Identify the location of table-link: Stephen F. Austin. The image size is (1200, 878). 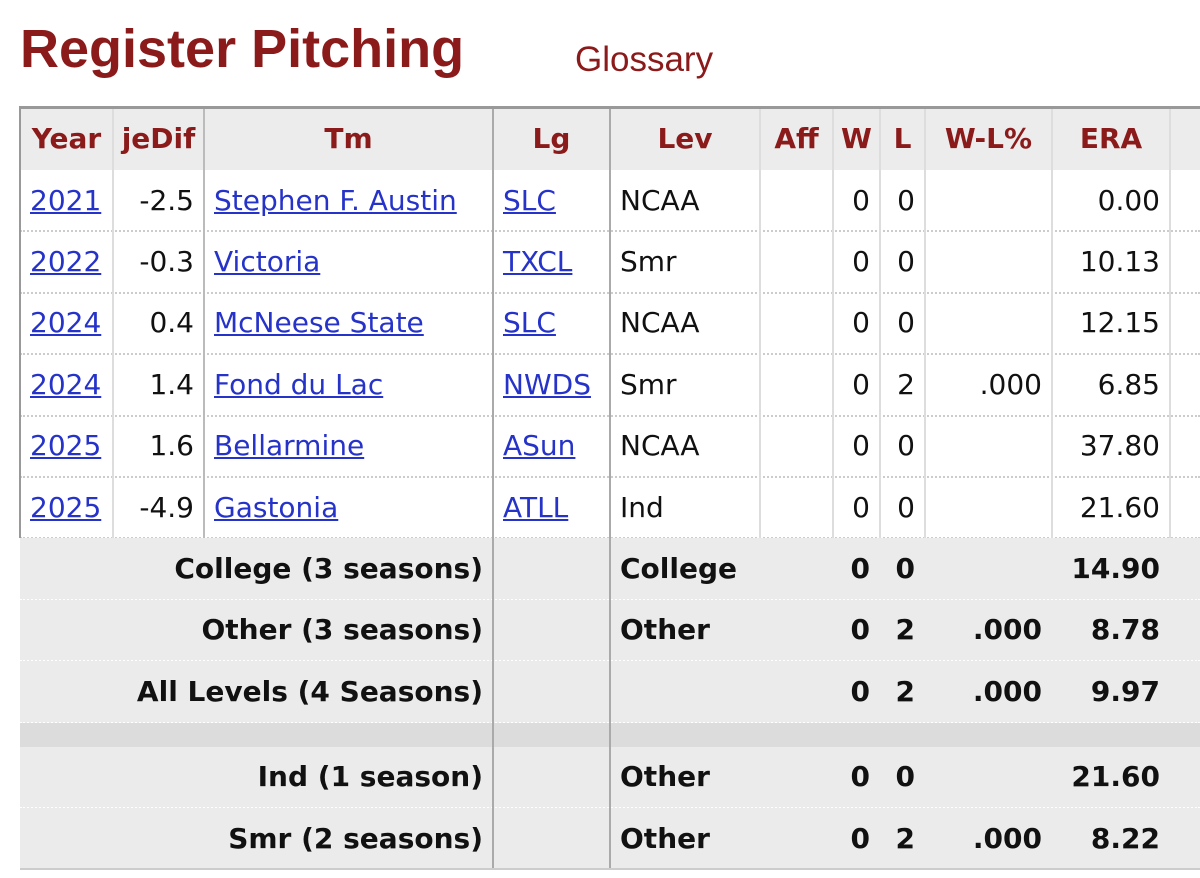
(335, 200).